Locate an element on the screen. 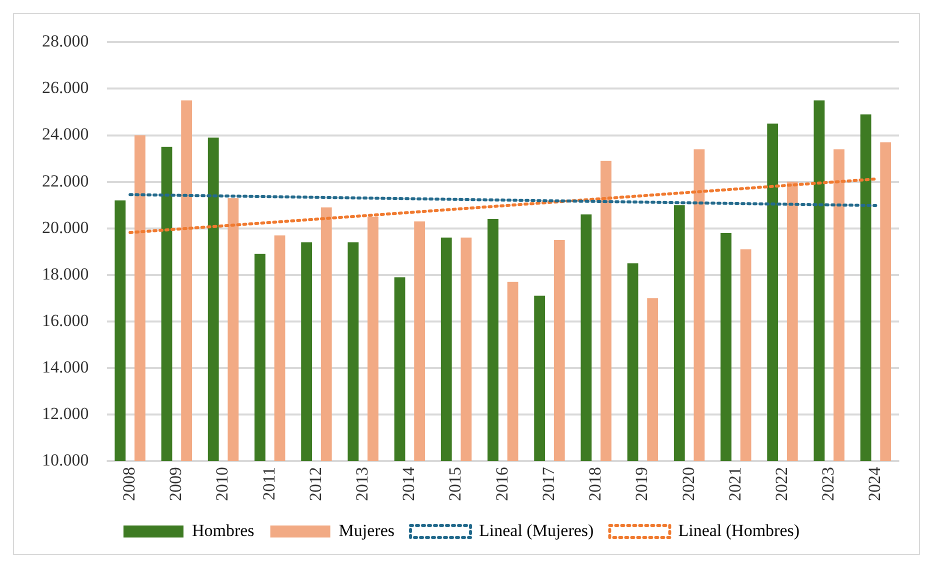 The height and width of the screenshot is (567, 931). x-tick-label: 2022 is located at coordinates (781, 484).